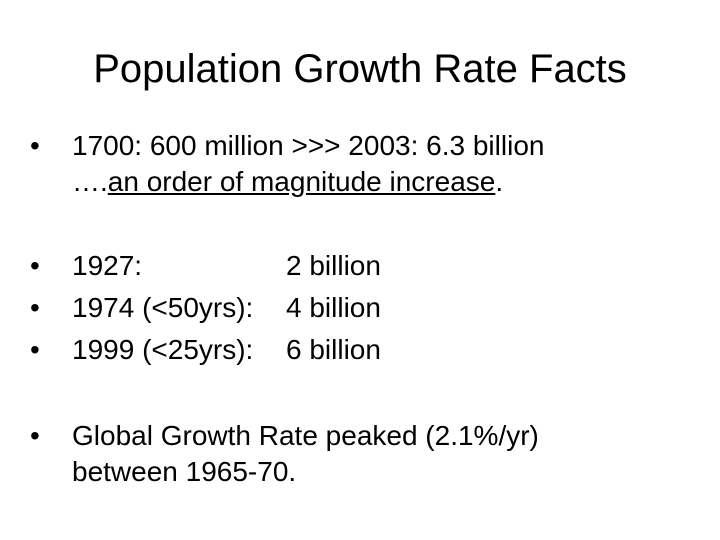 The width and height of the screenshot is (720, 540). What do you see at coordinates (301, 181) in the screenshot?
I see `underlined-phrase: an order of magnitude increase` at bounding box center [301, 181].